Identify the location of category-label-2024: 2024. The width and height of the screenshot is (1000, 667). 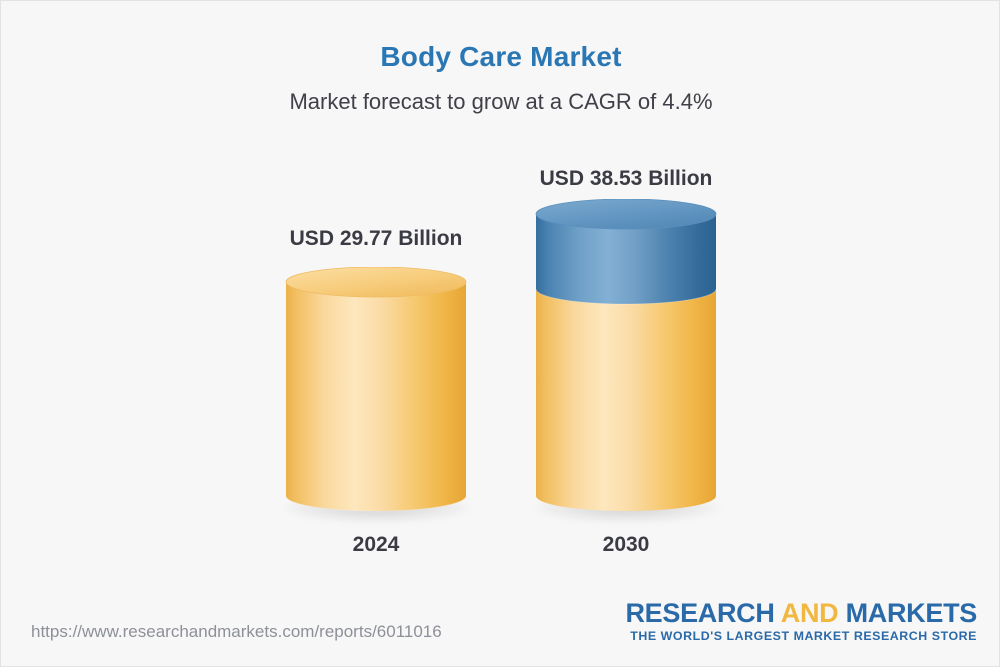
(376, 544).